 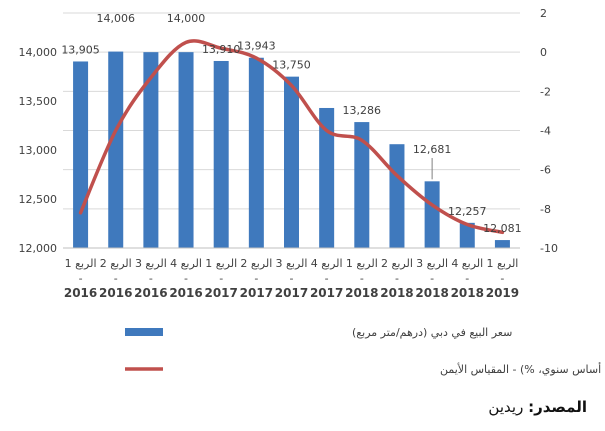 What do you see at coordinates (144, 332) in the screenshot?
I see `legend-bar-swatch` at bounding box center [144, 332].